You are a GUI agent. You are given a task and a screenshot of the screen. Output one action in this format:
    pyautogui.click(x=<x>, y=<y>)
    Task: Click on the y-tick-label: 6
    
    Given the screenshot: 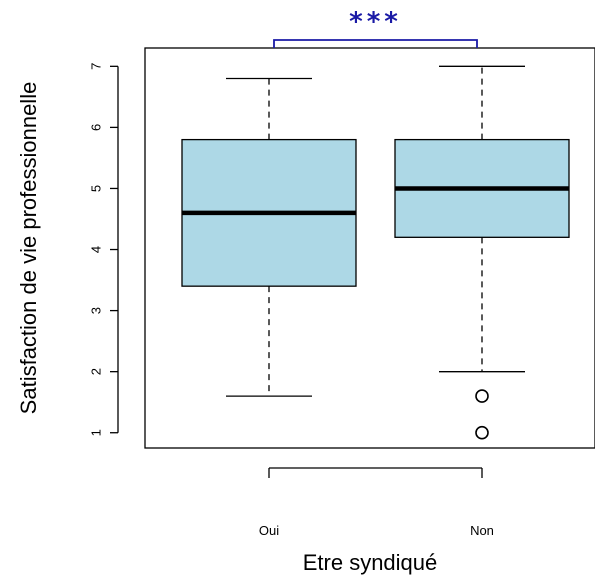 What is the action you would take?
    pyautogui.click(x=96, y=127)
    